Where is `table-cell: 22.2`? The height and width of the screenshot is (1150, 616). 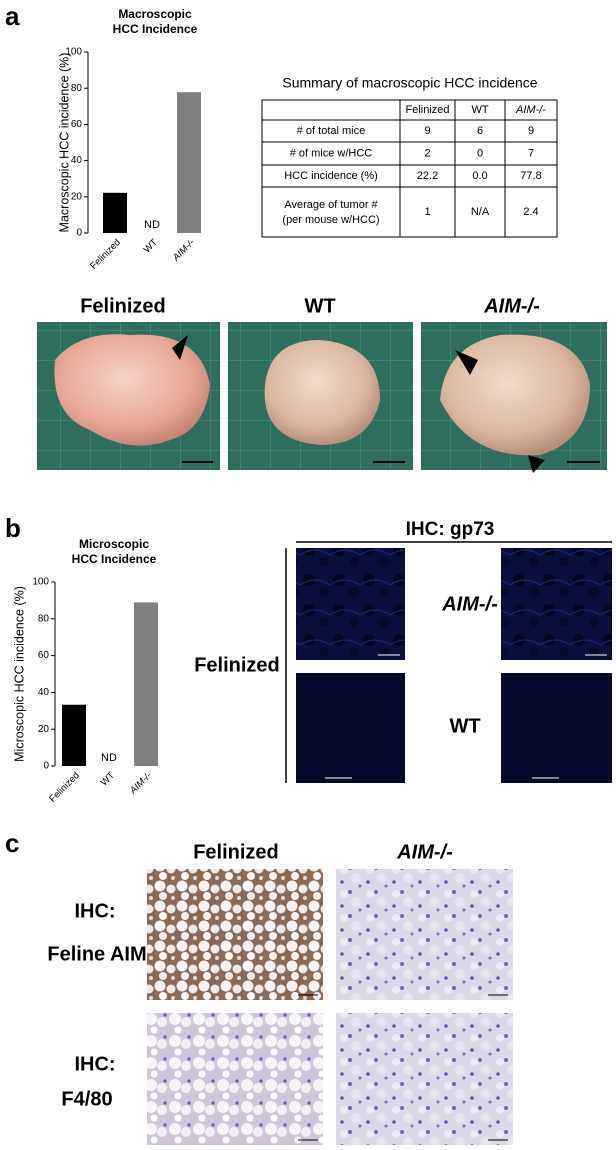
table-cell: 22.2 is located at coordinates (427, 176).